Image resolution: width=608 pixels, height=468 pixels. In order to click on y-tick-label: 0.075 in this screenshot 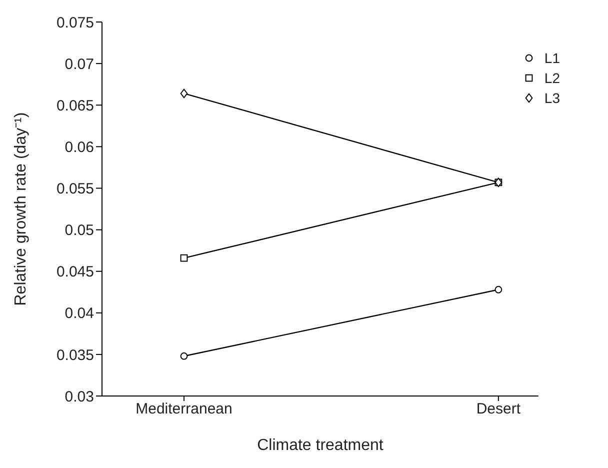, I will do `click(75, 23)`.